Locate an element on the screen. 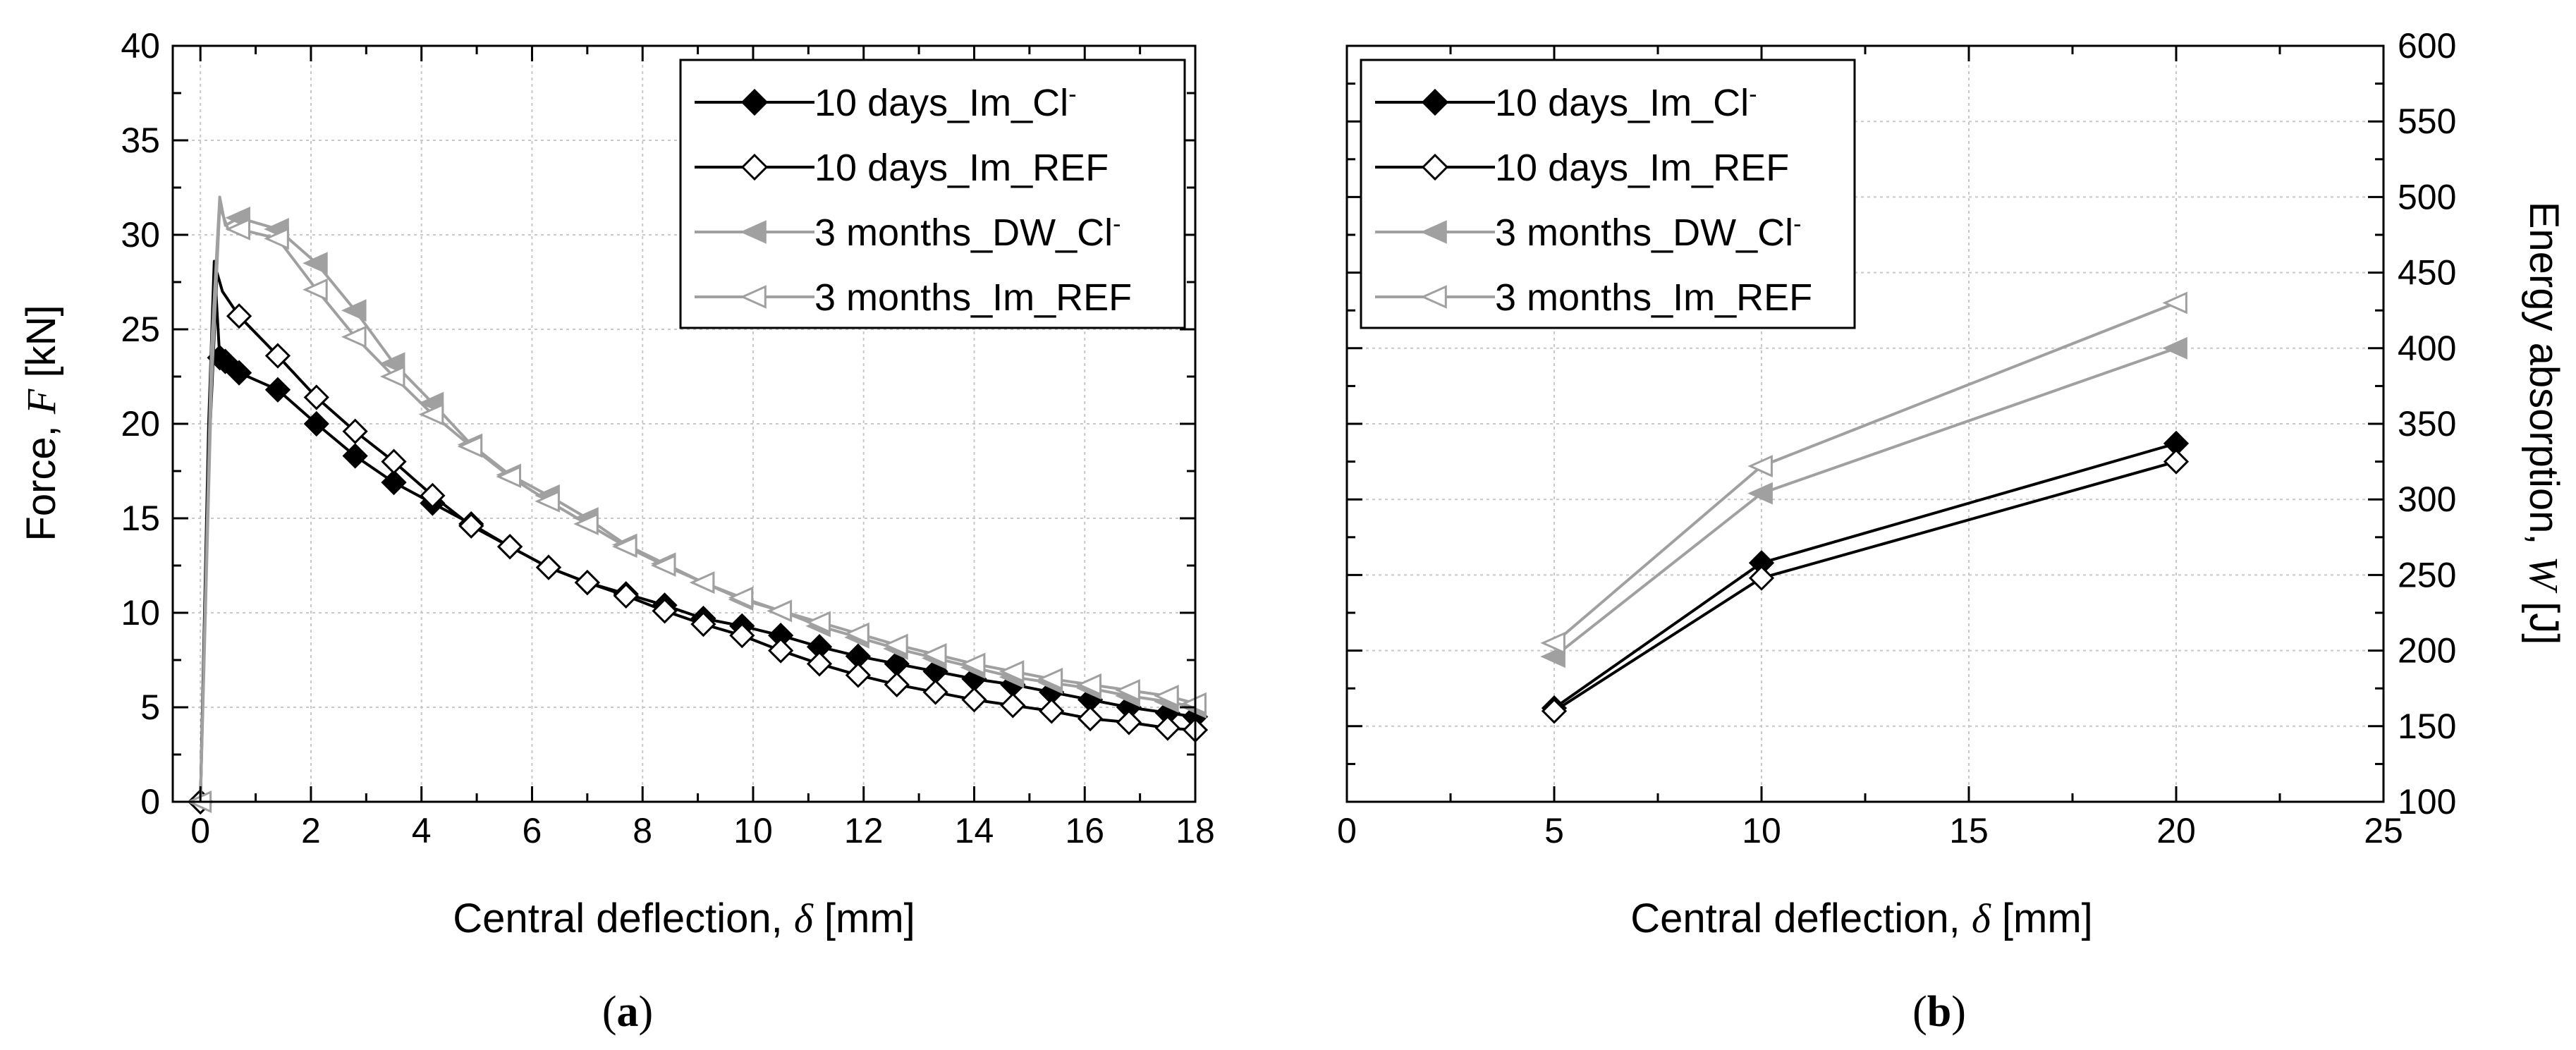 Image resolution: width=2576 pixels, height=1050 pixels. series-4-line is located at coordinates (1865, 473).